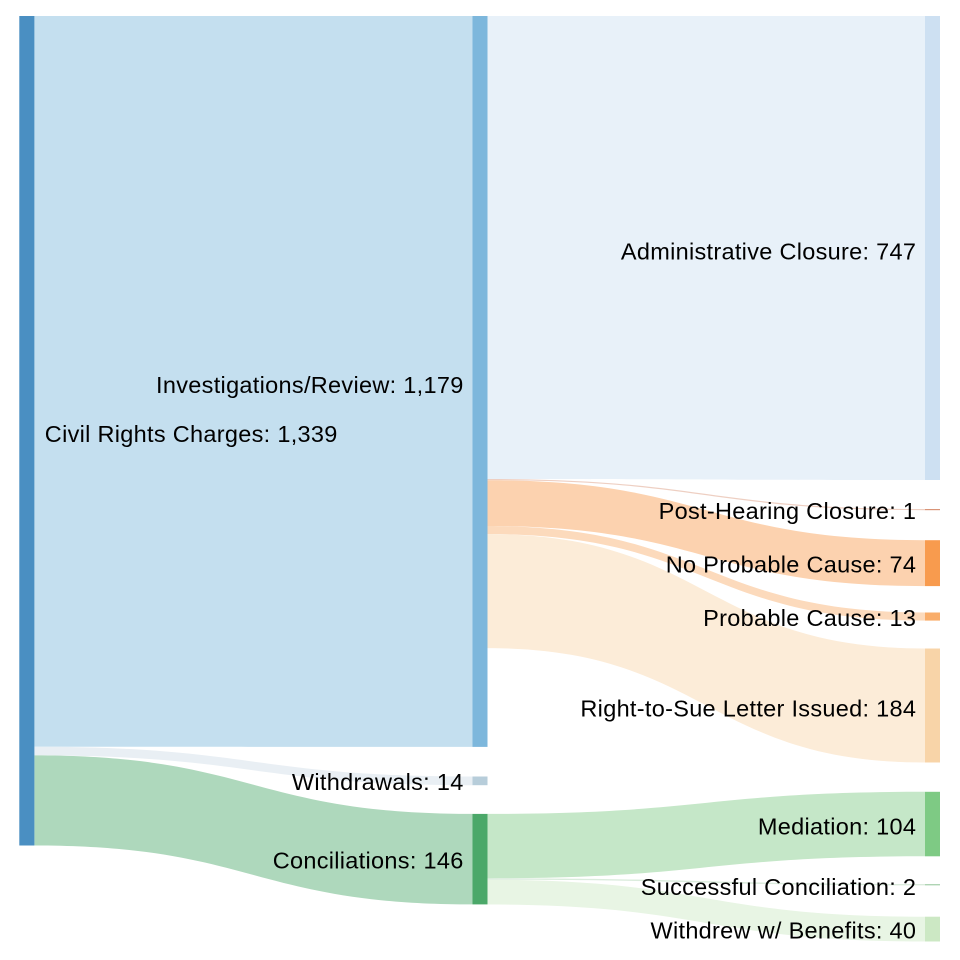  Describe the element at coordinates (748, 708) in the screenshot. I see `svg-text:Right-to-Sue Letter Issued: 18: Right-to-Sue Letter Issued: 184` at that location.